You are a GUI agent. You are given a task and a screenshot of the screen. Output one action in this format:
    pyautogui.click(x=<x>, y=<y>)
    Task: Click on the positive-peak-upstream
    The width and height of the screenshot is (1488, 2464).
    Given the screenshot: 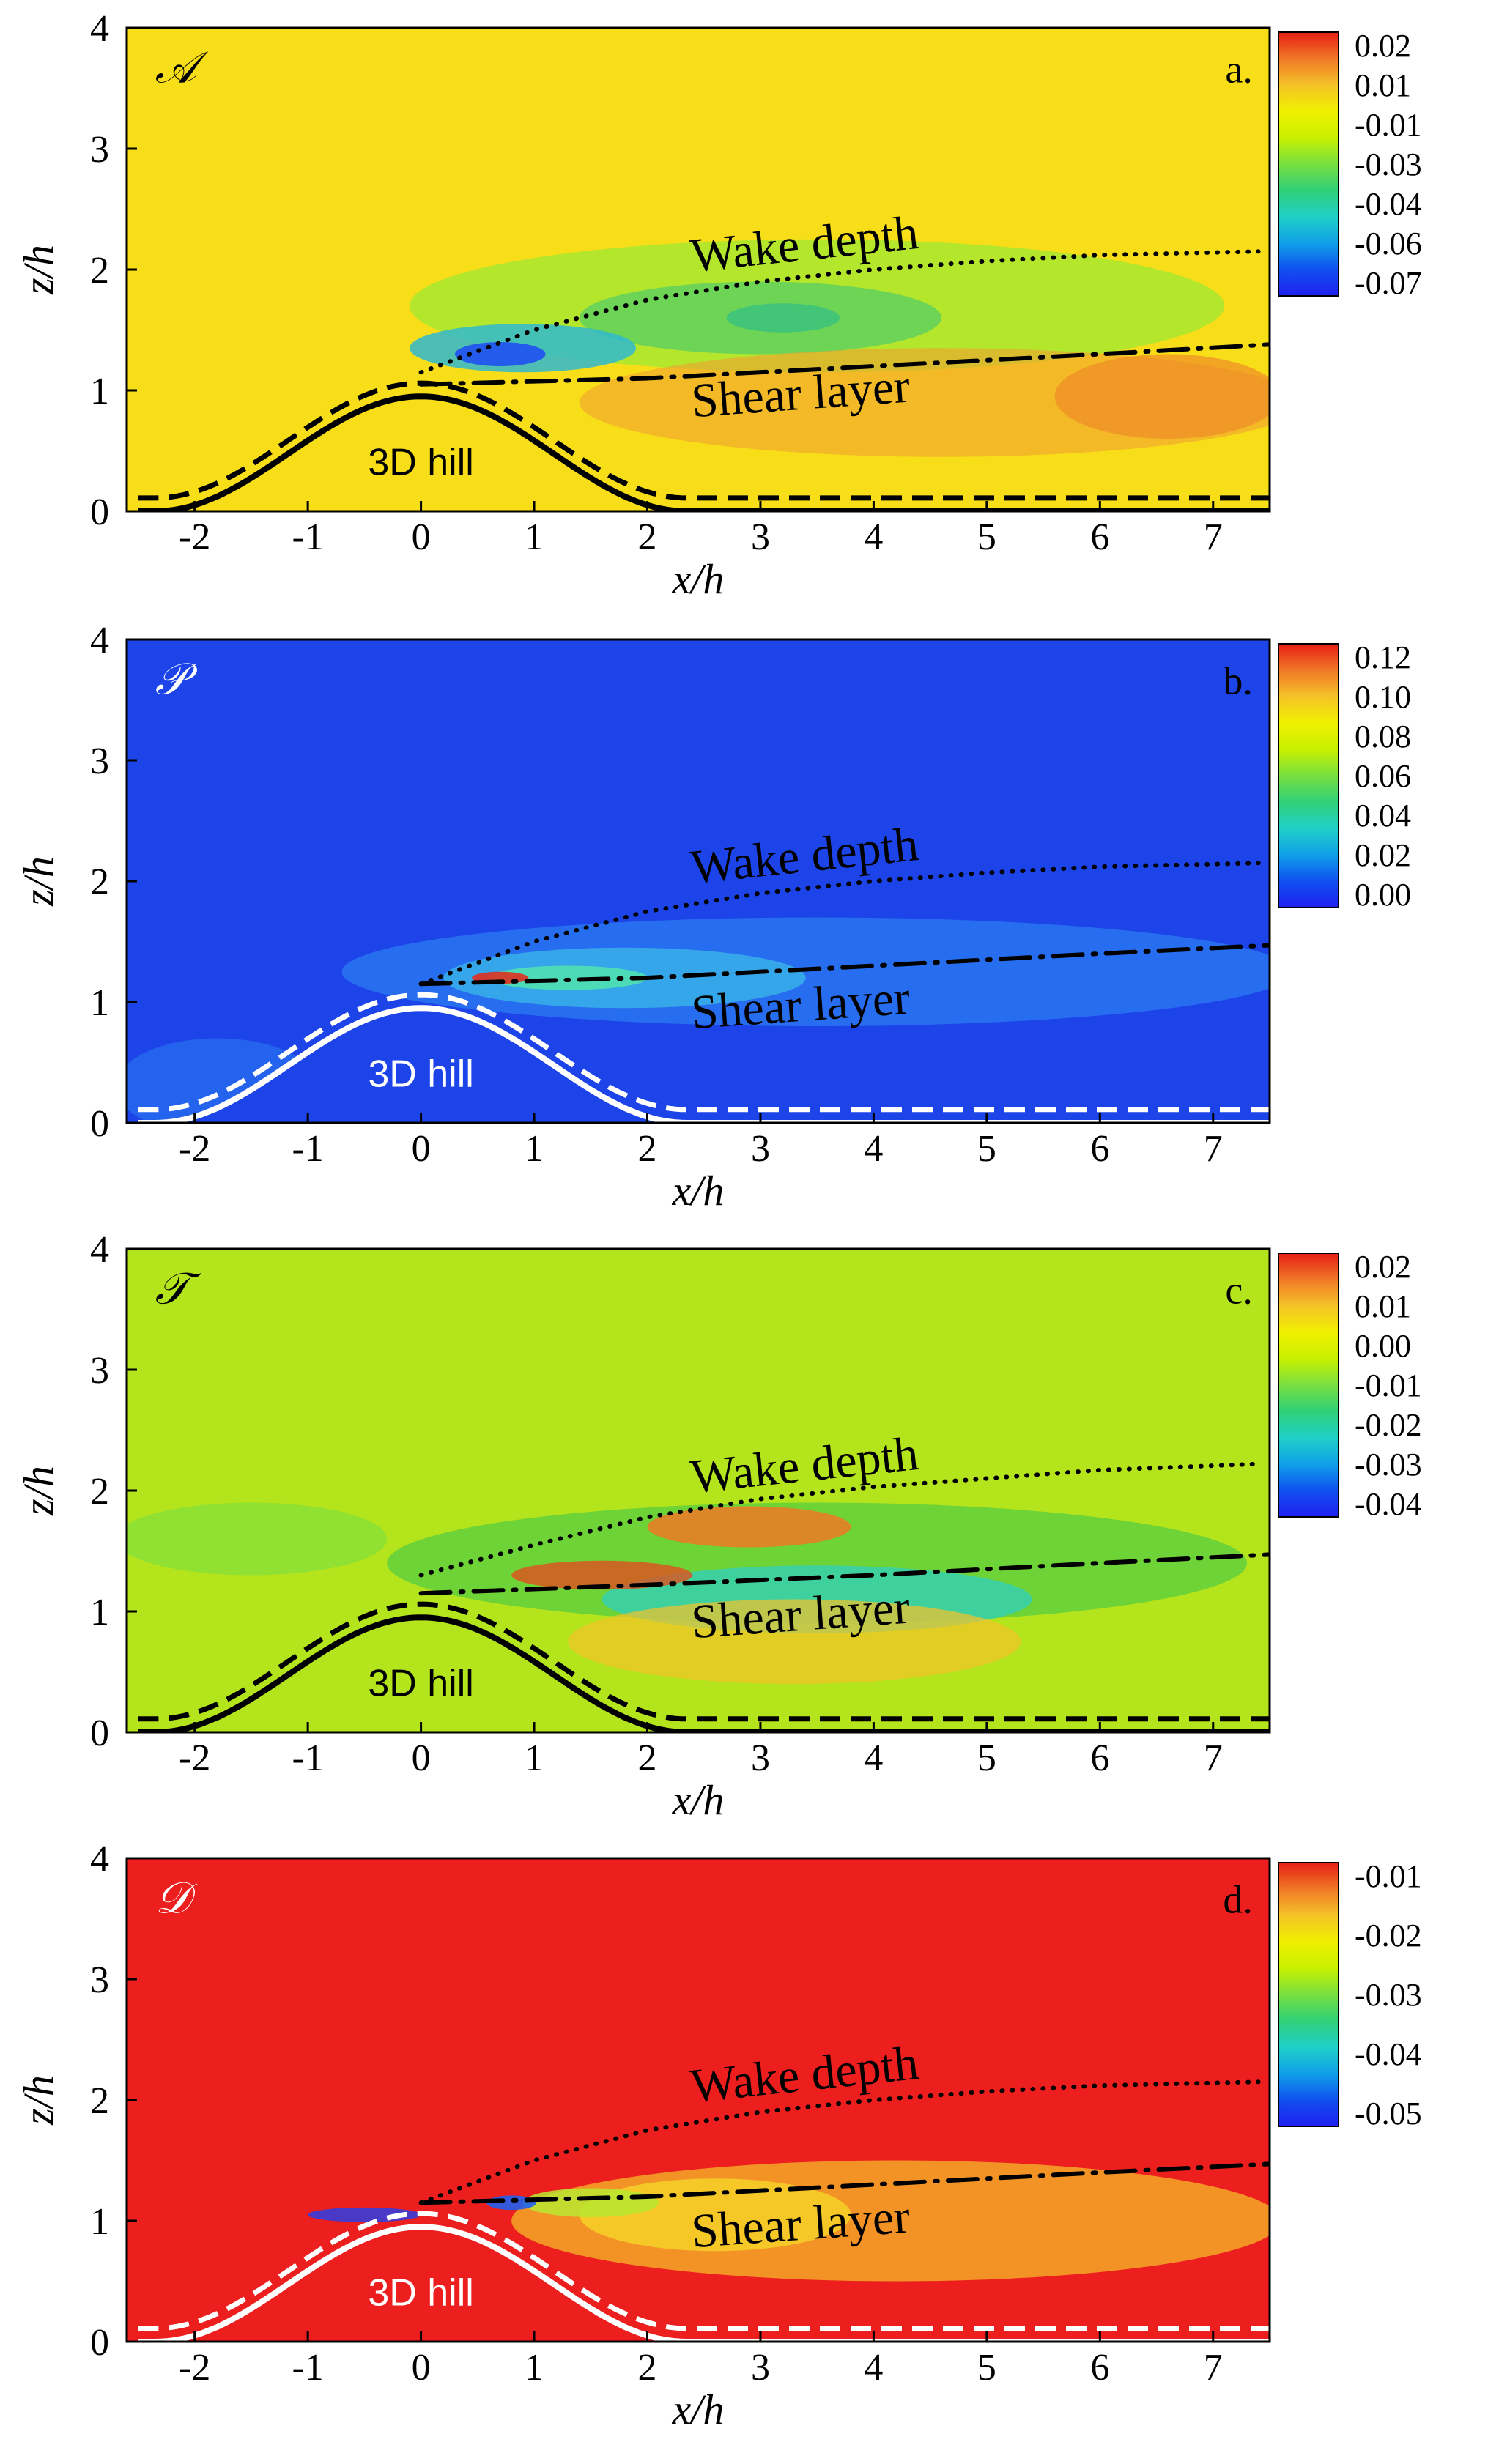 What is the action you would take?
    pyautogui.click(x=602, y=1575)
    